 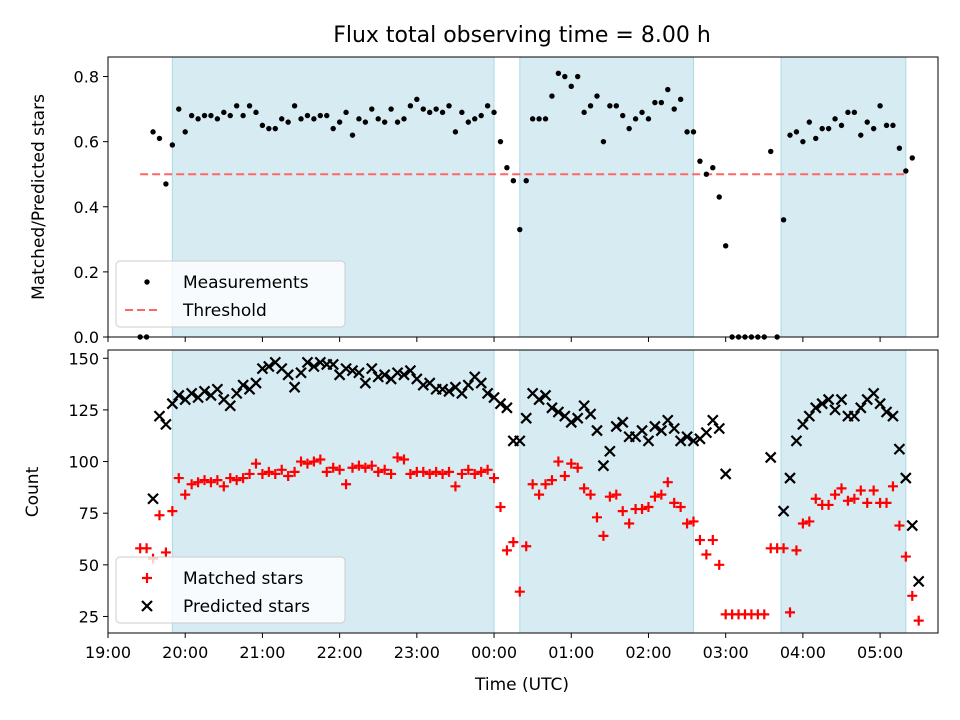 I want to click on chart-title: Flux total observing time = 8.00 h, so click(x=522, y=35).